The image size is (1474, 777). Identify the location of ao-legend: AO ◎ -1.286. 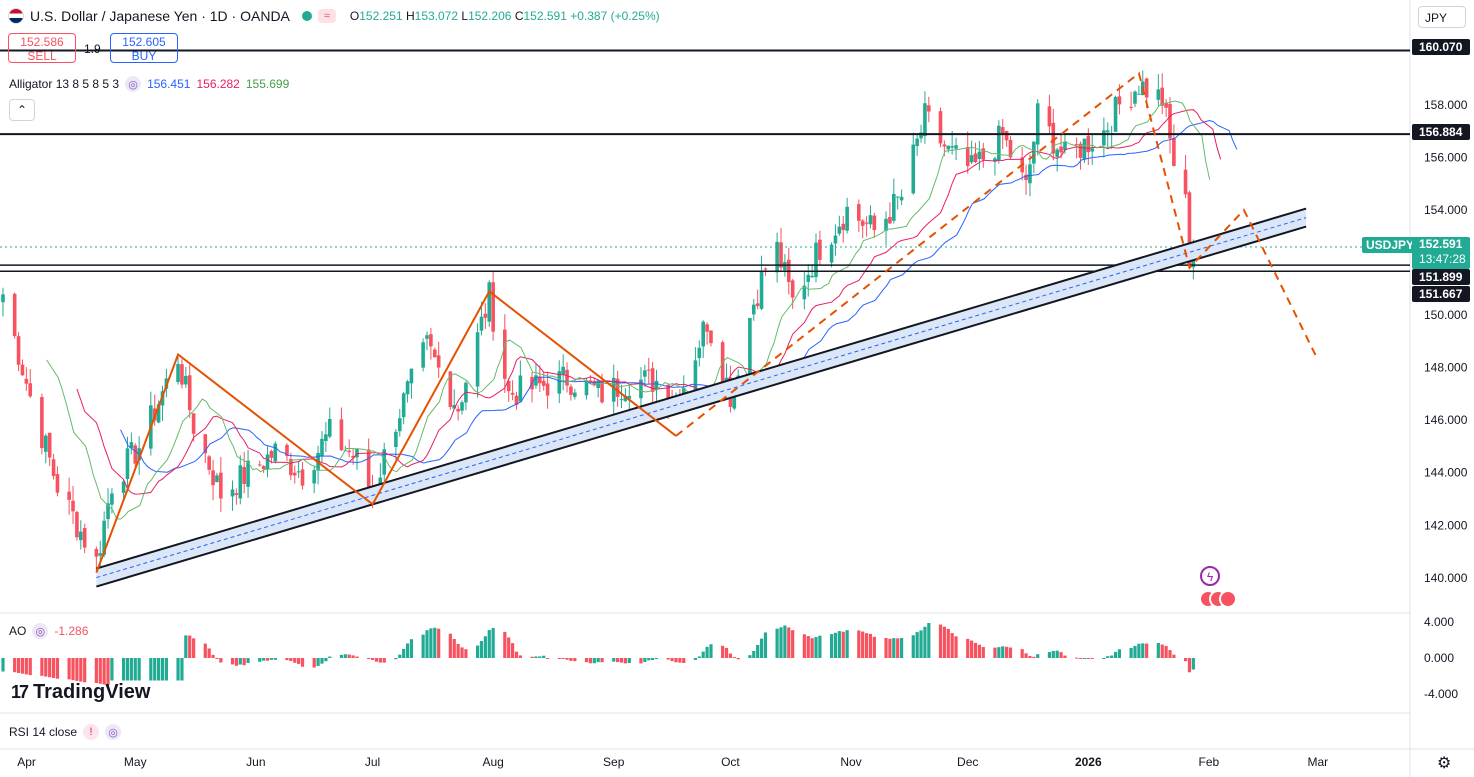
(48, 631).